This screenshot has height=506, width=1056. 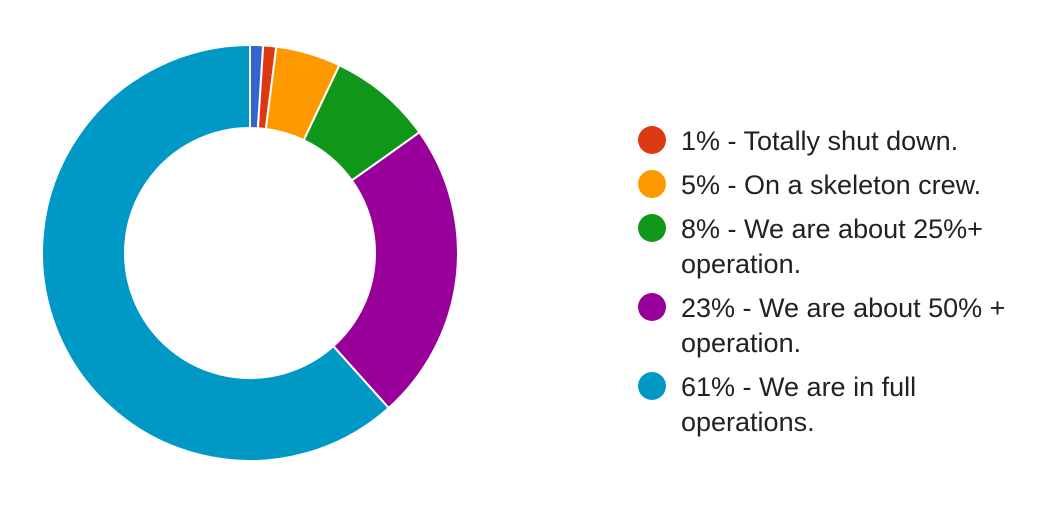 I want to click on legend-label: 5% - On a skeleton crew., so click(x=831, y=185).